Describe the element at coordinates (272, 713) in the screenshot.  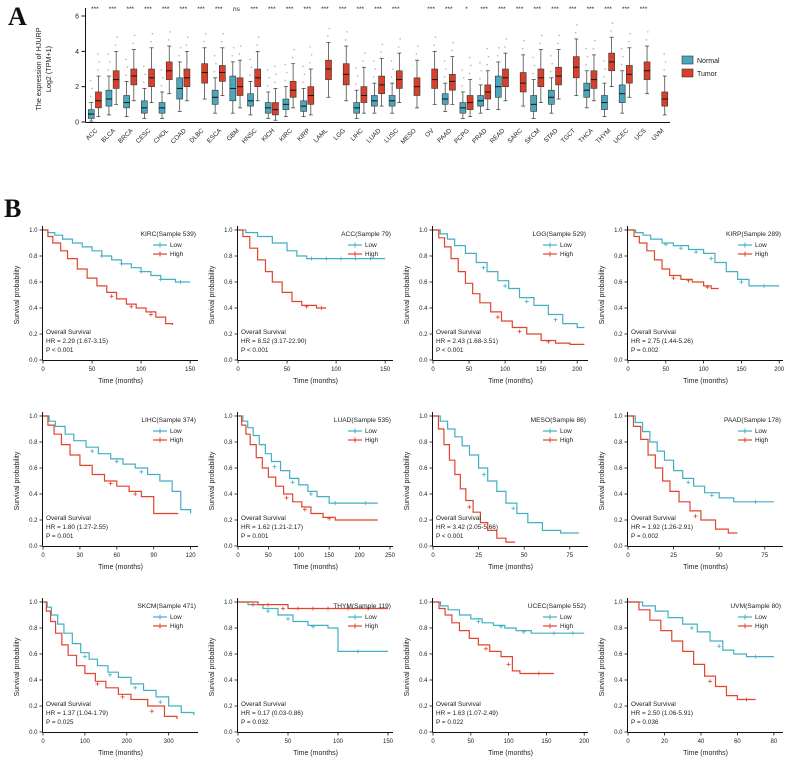
I see `annotation-line: HR = 0.17 (0.03-0.86)` at that location.